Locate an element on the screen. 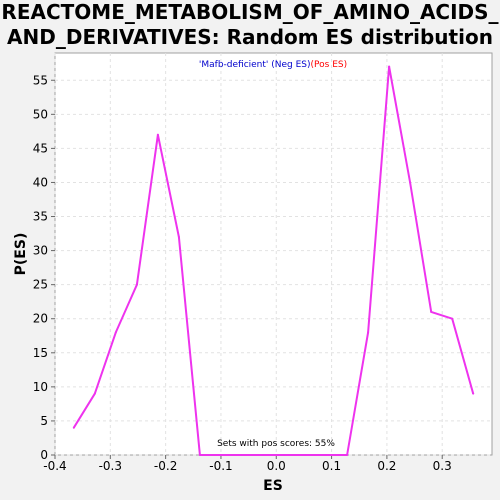  x-tick-label: -0.1 is located at coordinates (220, 466).